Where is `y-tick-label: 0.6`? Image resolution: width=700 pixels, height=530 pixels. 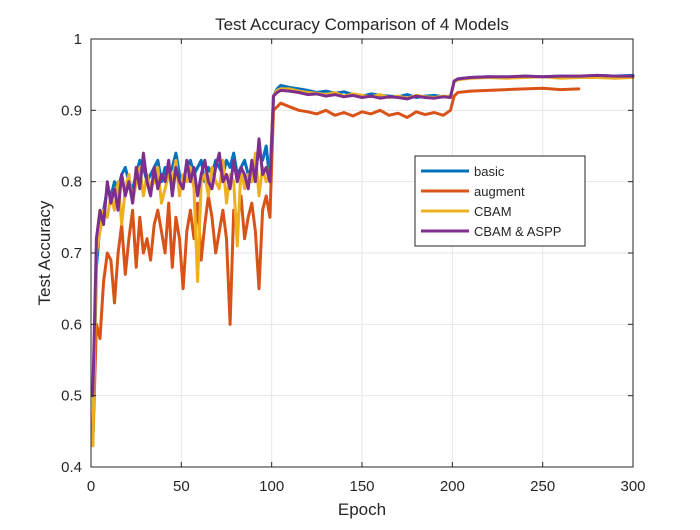 y-tick-label: 0.6 is located at coordinates (71, 324).